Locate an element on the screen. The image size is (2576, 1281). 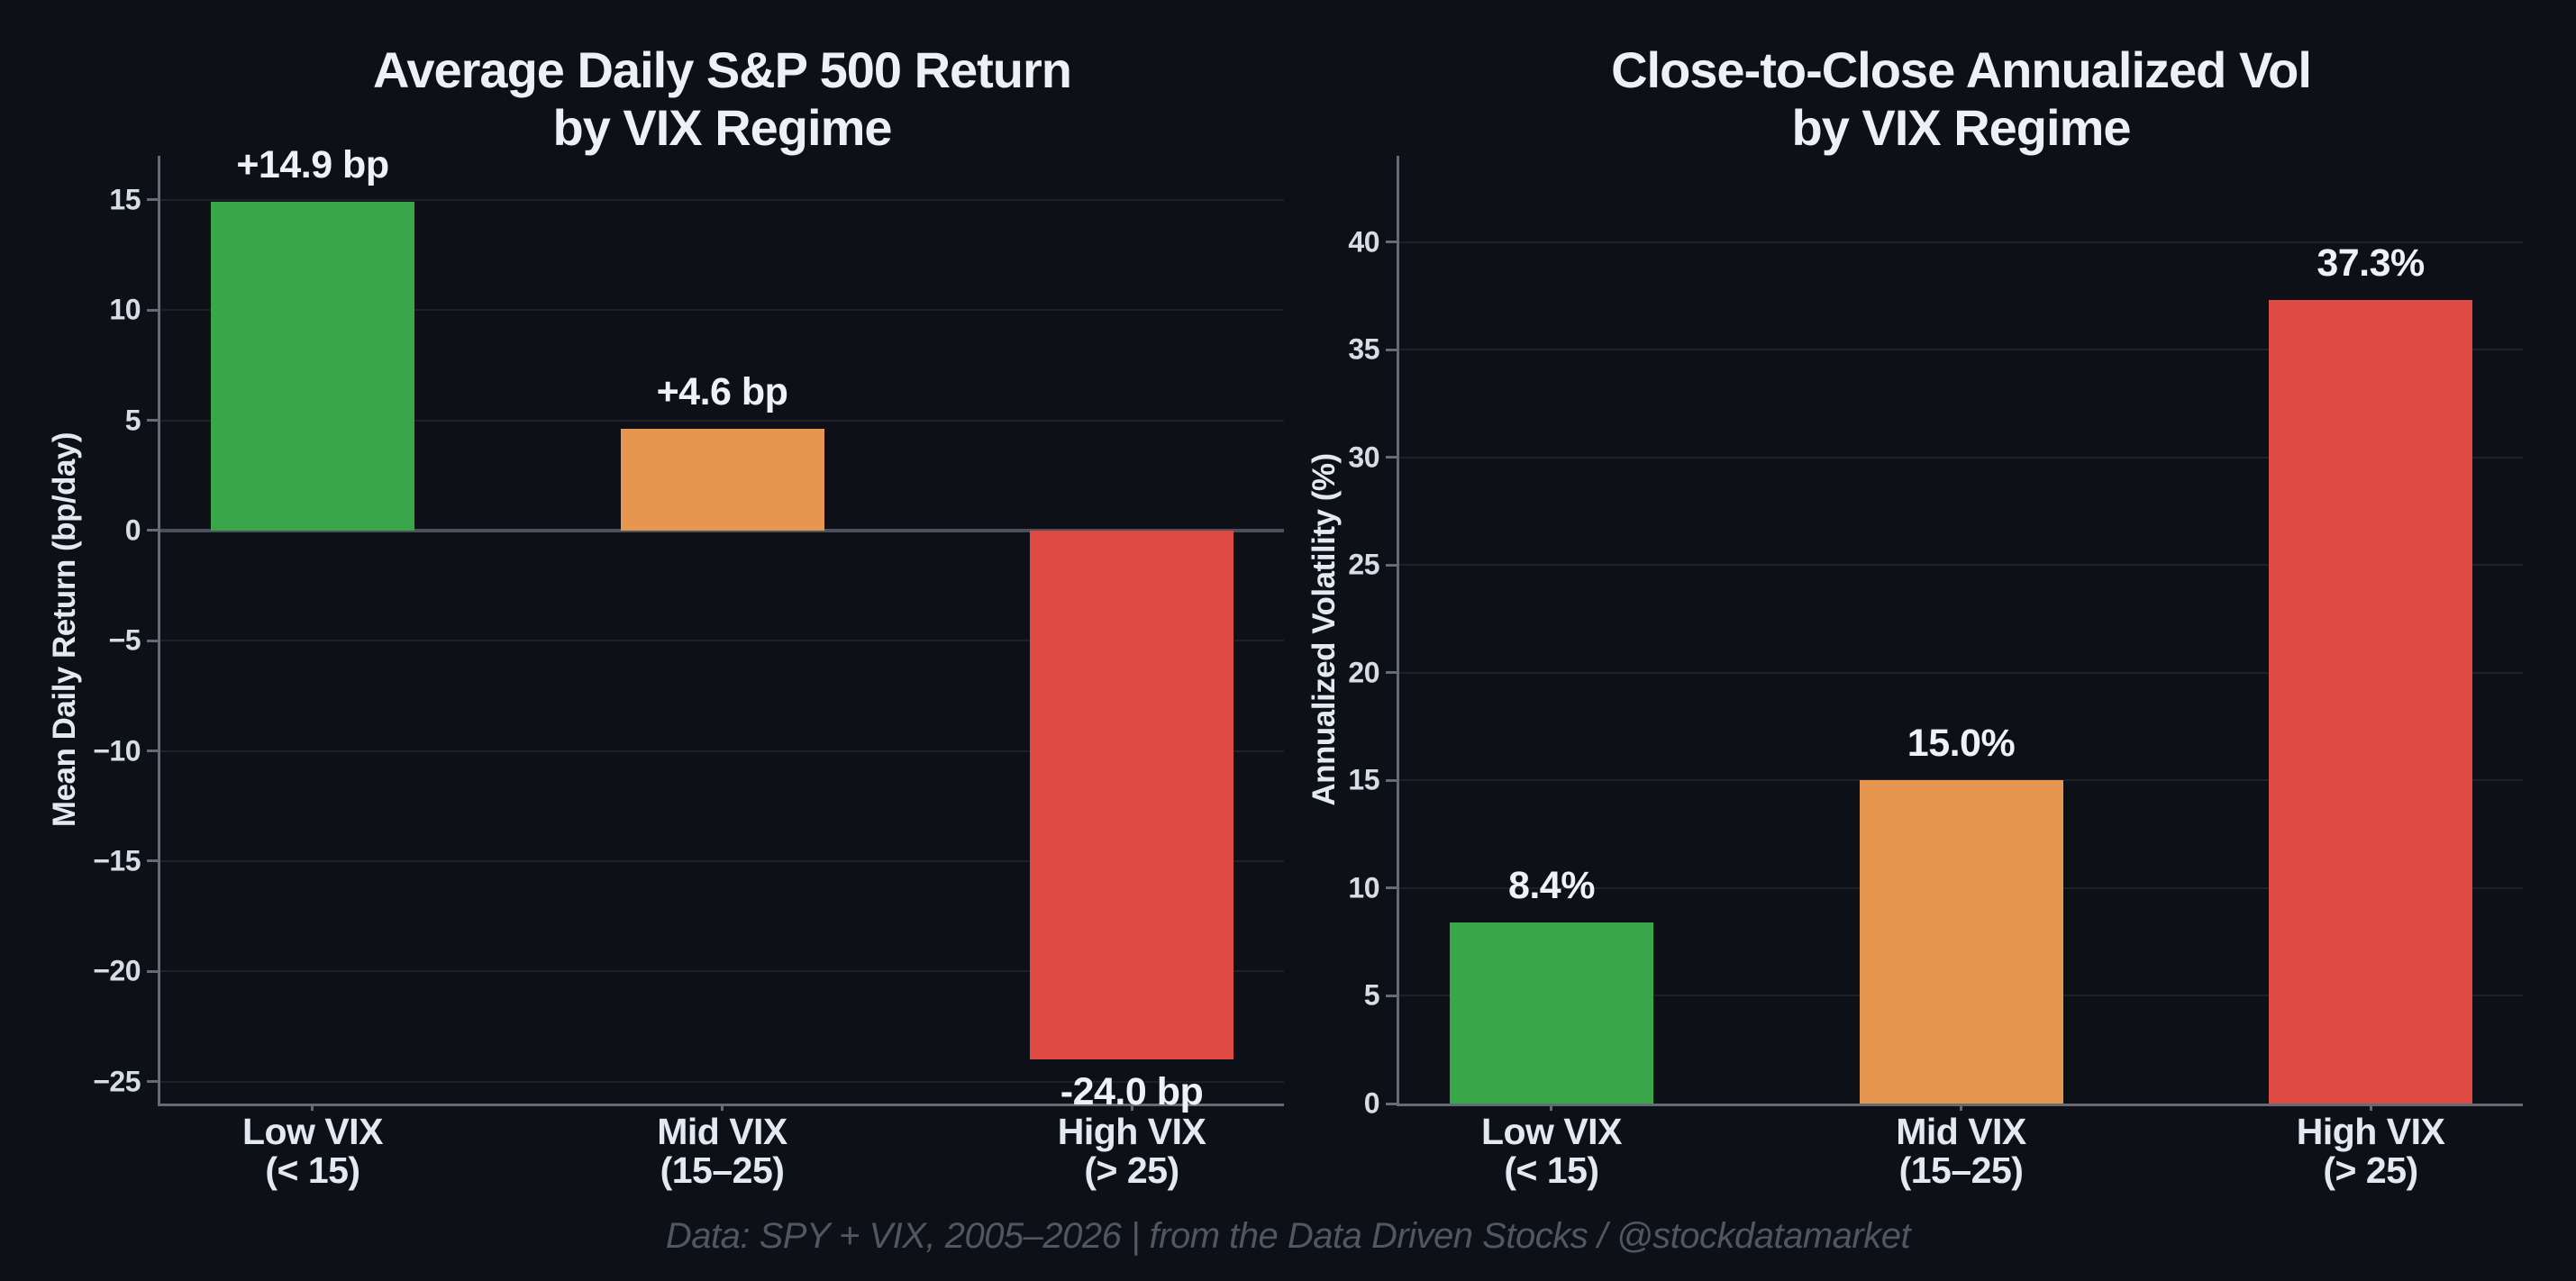
y-axis-label: Mean Daily Return (bp/day) is located at coordinates (64, 630).